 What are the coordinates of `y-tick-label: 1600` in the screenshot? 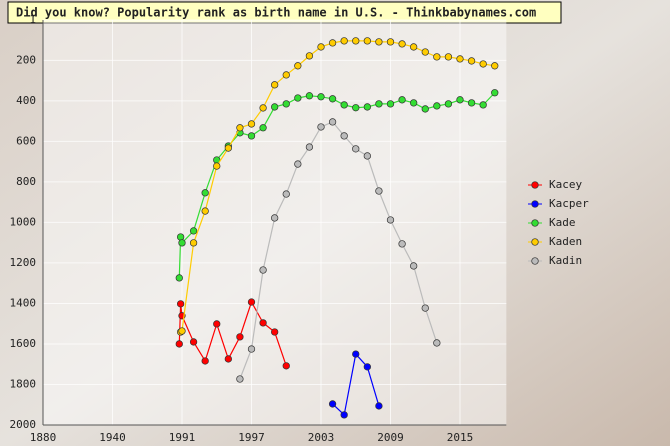 It's located at (23, 343).